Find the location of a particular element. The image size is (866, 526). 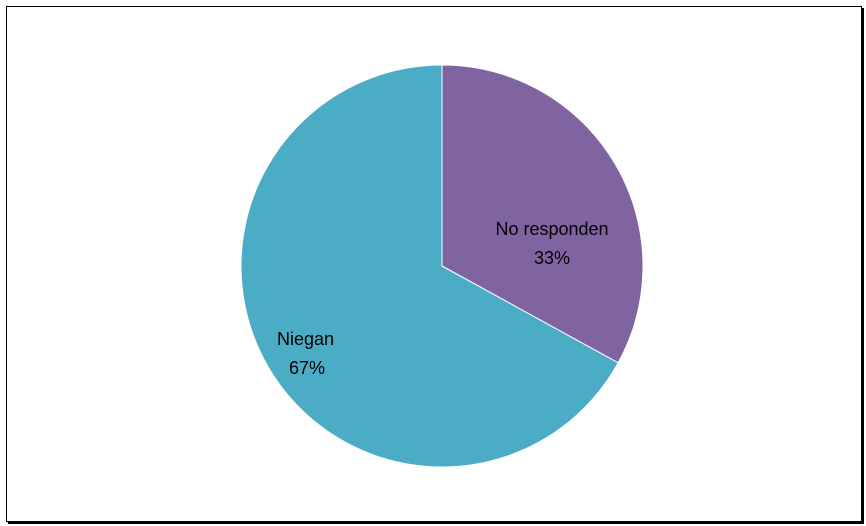

slice-percent-no-responden: 33% is located at coordinates (552, 258).